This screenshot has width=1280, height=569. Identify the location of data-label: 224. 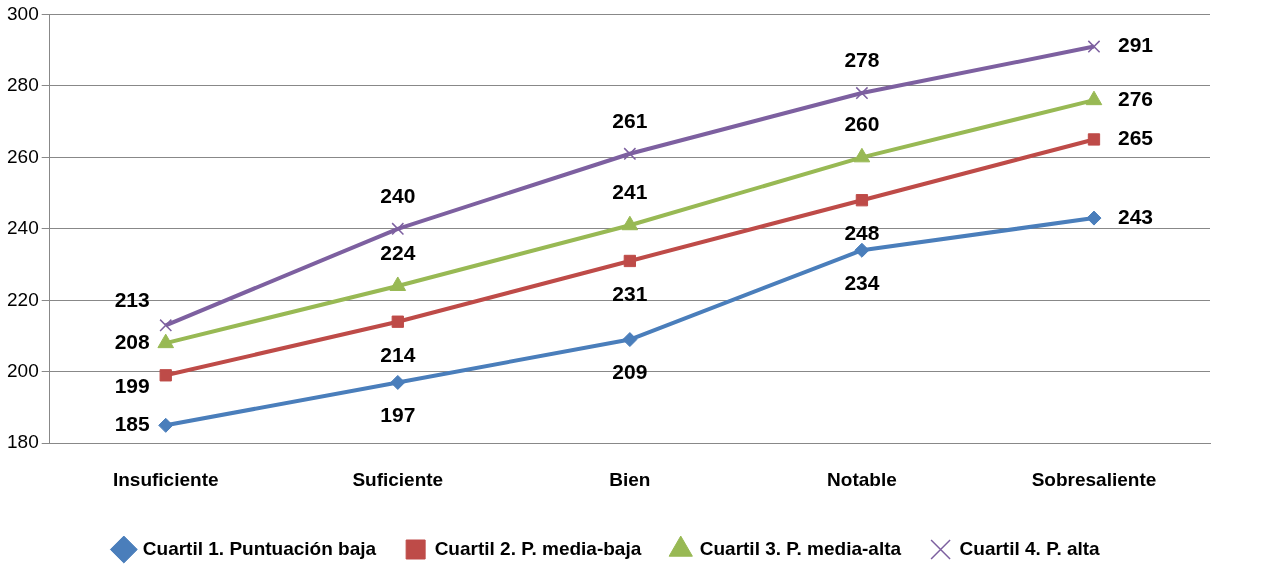
(398, 252).